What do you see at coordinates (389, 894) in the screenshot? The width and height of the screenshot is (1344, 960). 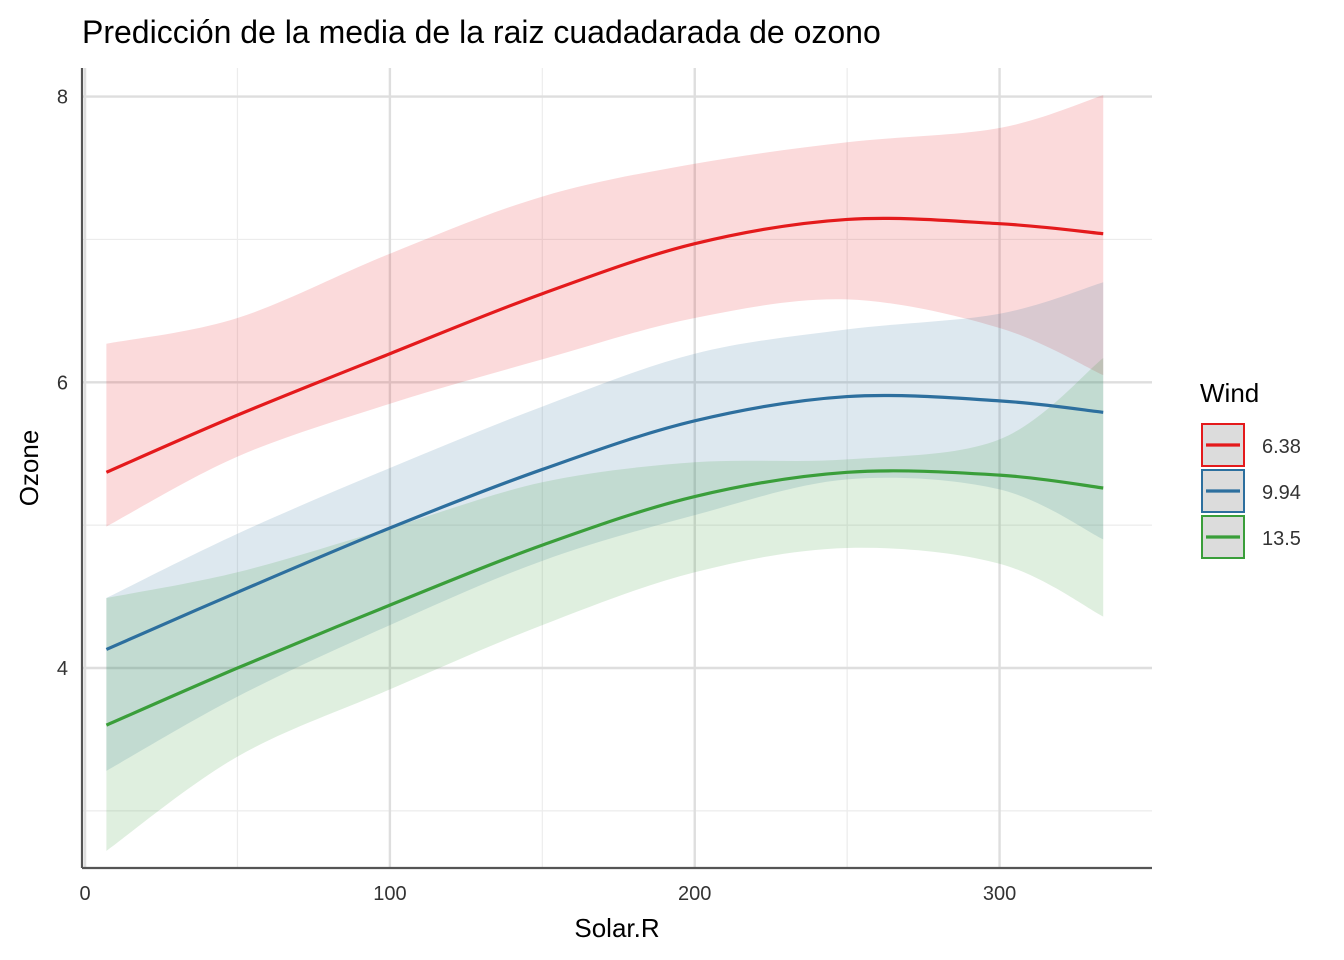 I see `x-tick-label: 100` at bounding box center [389, 894].